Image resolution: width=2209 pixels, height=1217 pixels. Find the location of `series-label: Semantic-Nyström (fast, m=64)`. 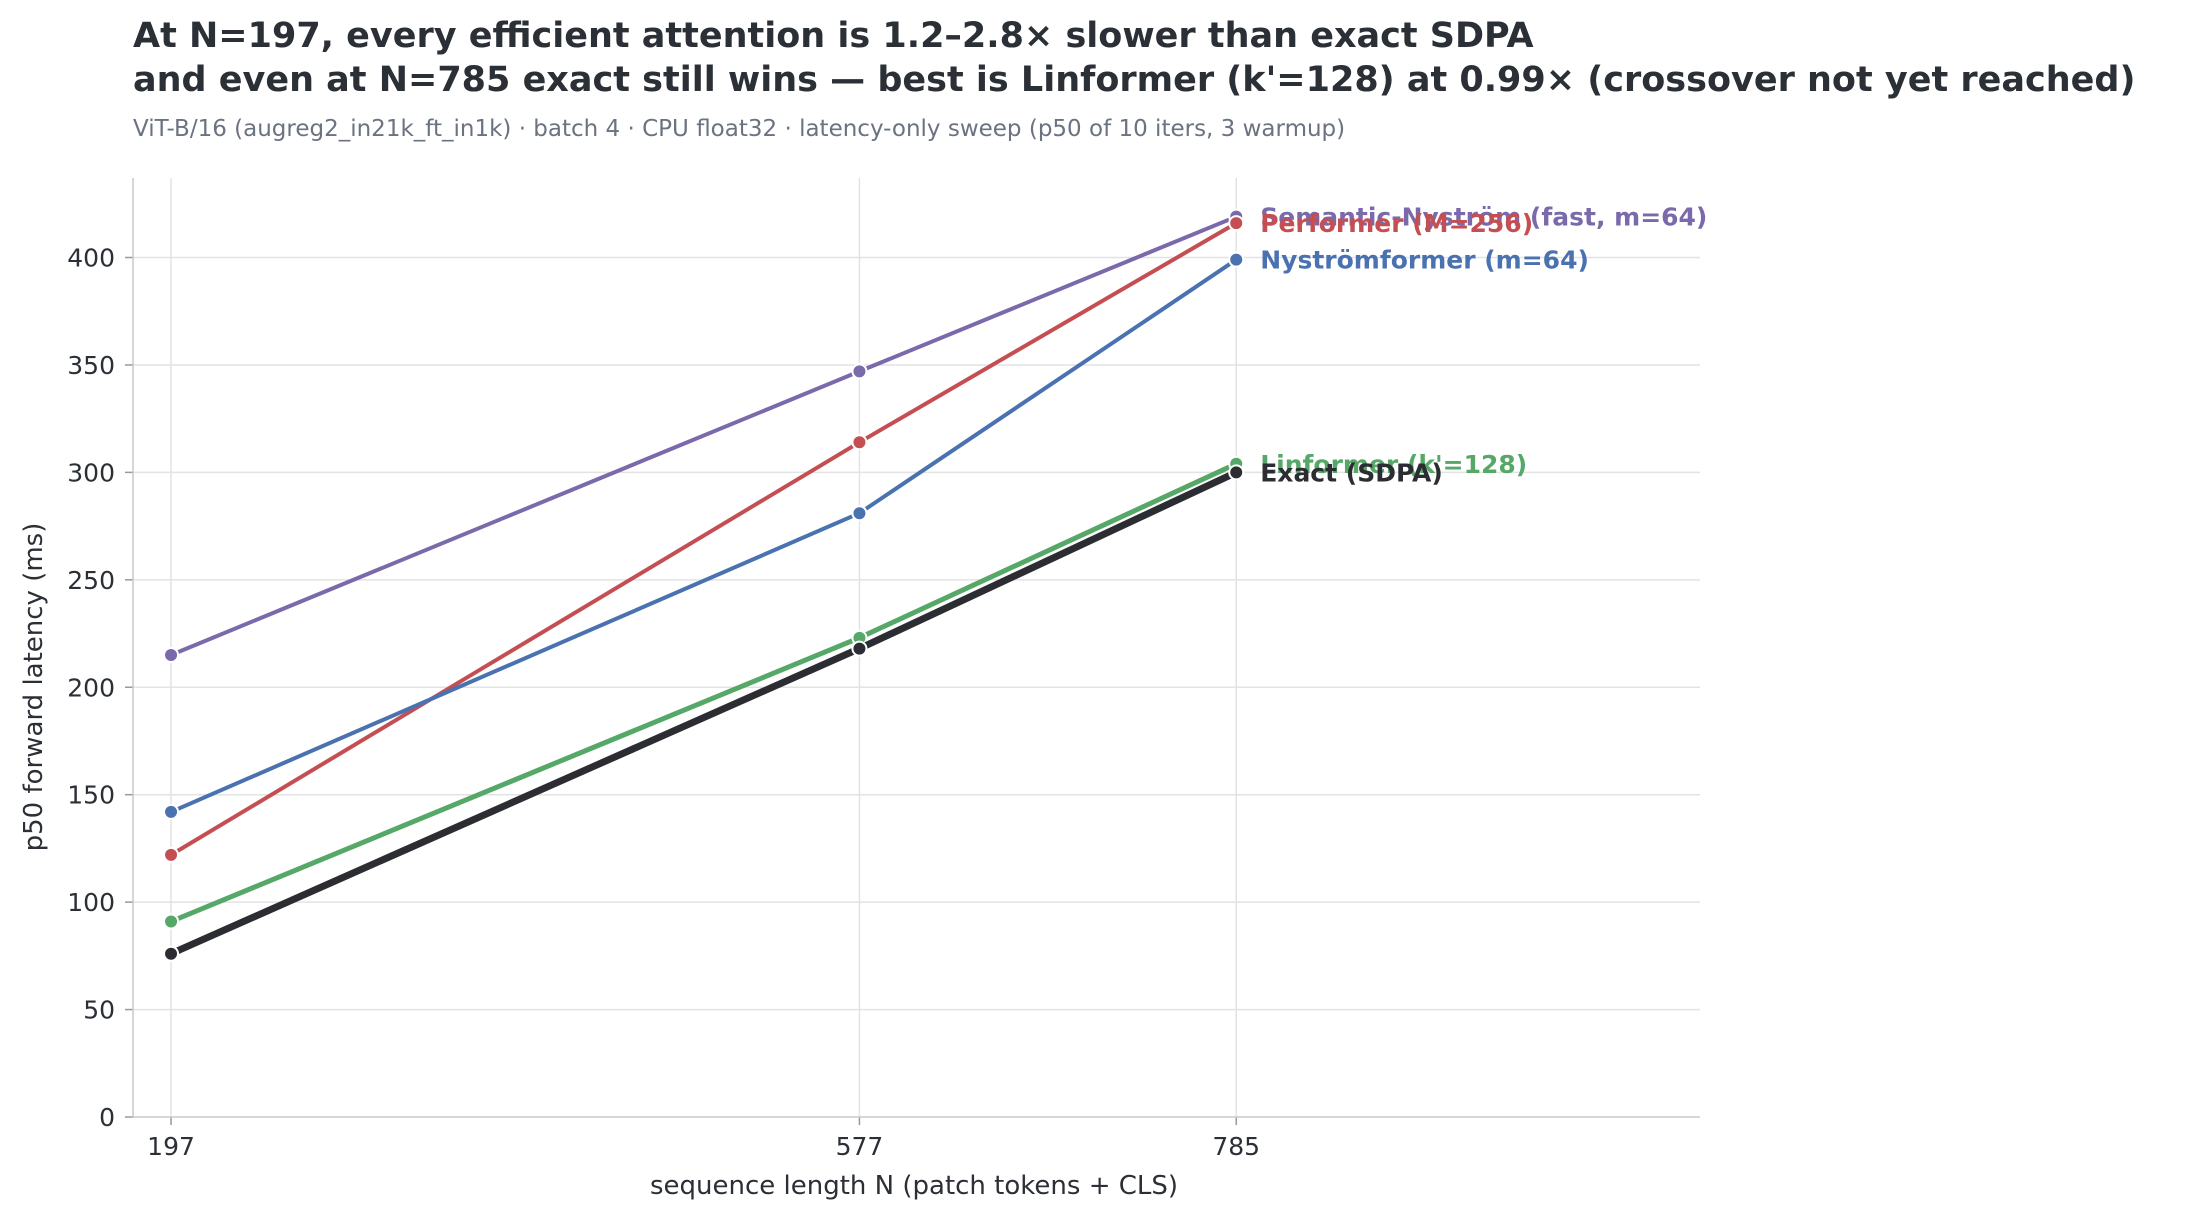

series-label: Semantic-Nyström (fast, m=64) is located at coordinates (1483, 217).